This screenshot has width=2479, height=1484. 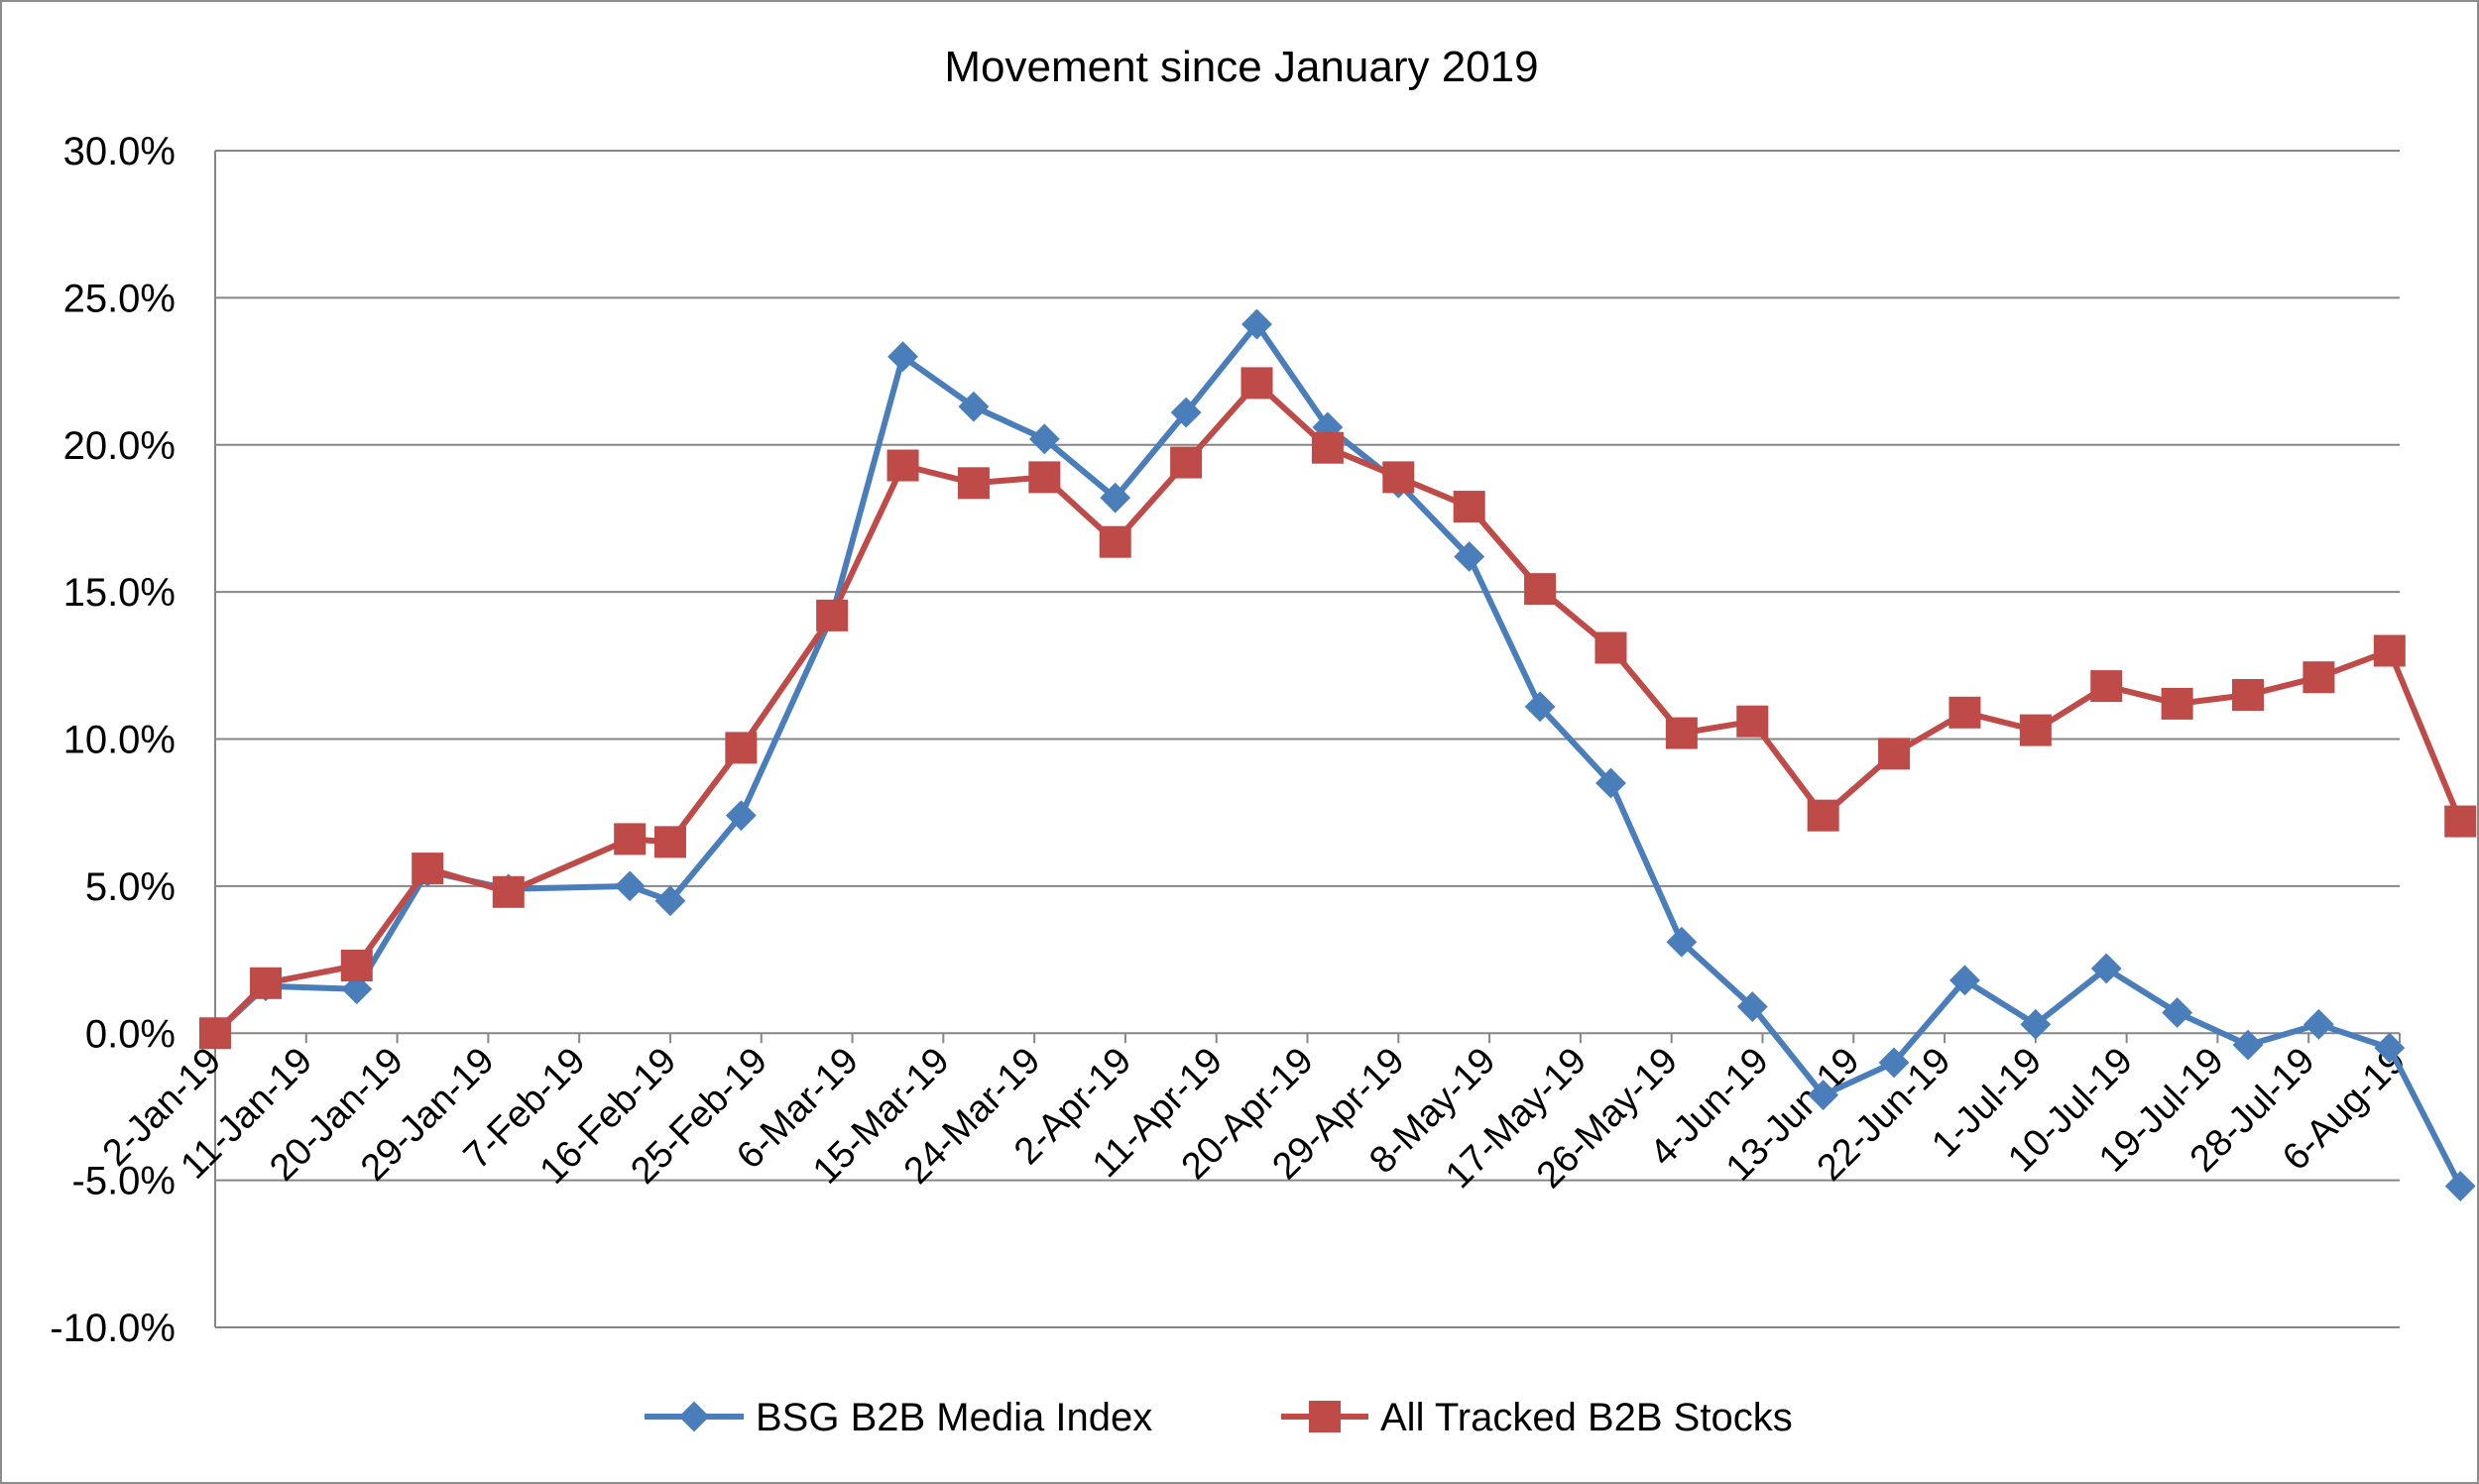 I want to click on y-tick-label: 25.0%, so click(x=119, y=298).